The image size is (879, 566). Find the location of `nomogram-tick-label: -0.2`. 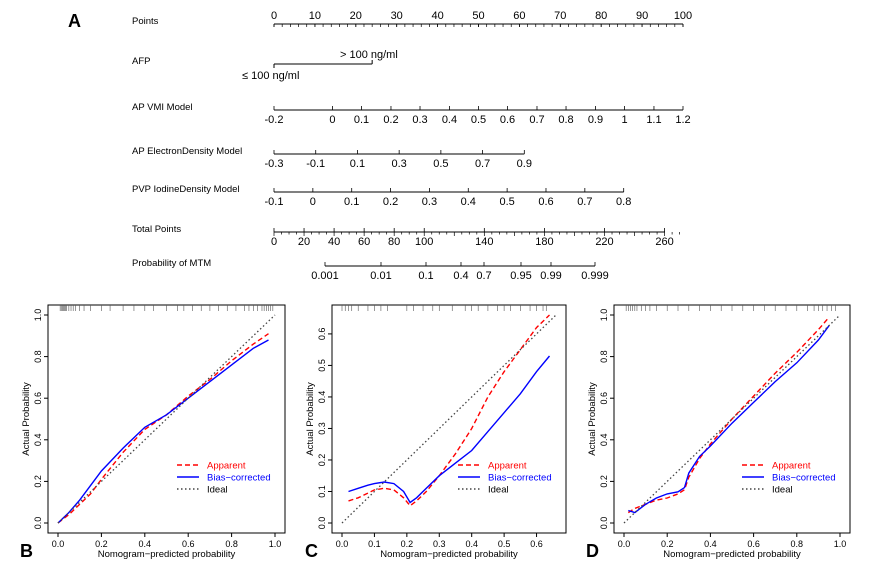

nomogram-tick-label: -0.2 is located at coordinates (274, 120).